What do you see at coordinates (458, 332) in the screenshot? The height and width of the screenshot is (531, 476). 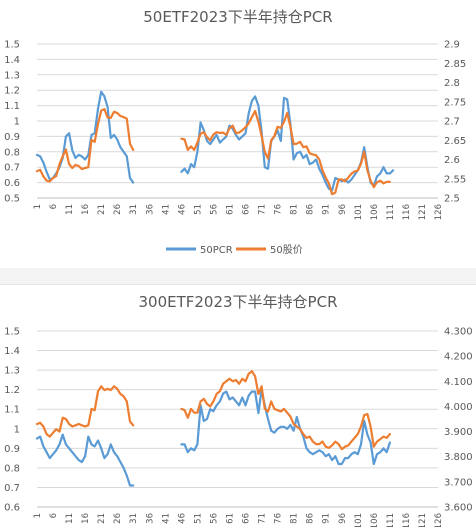 I see `right-axis-tick-label: 4.300` at bounding box center [458, 332].